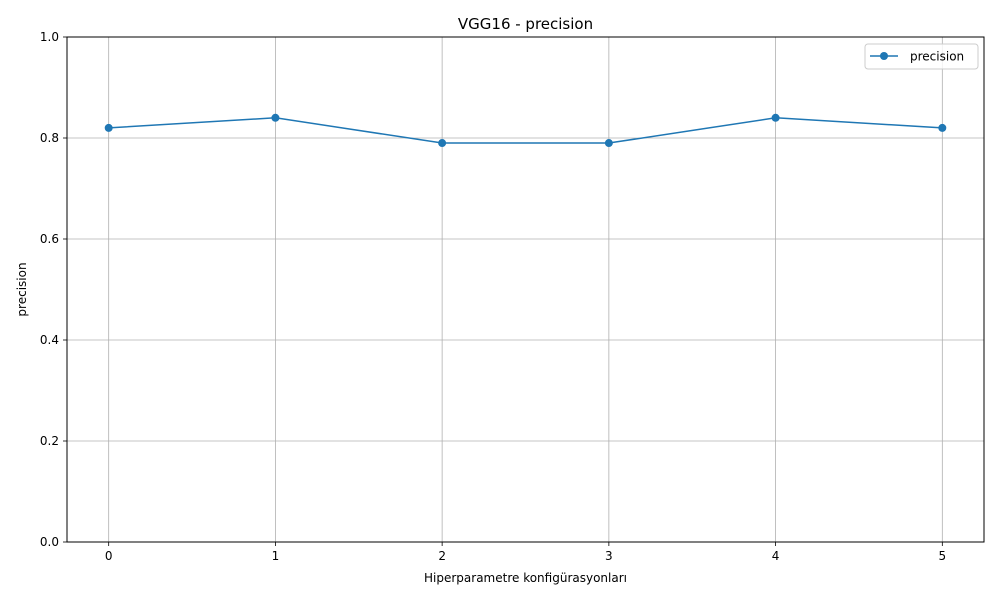 Image resolution: width=1000 pixels, height=600 pixels. I want to click on x-tick-label: 1, so click(276, 556).